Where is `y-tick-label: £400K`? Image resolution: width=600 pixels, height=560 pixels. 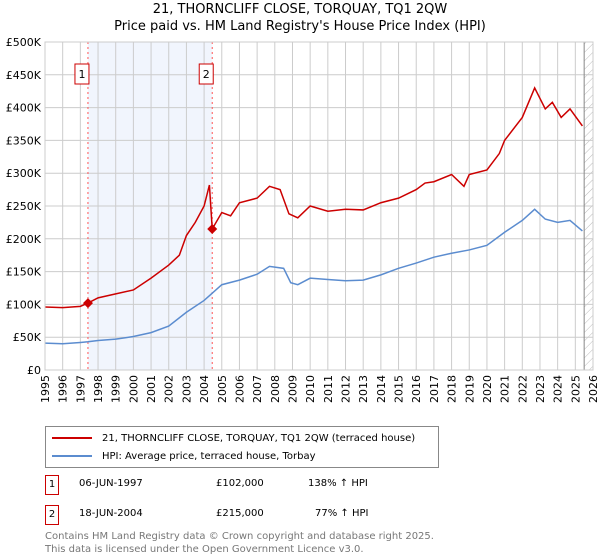
y-tick-label: £400K is located at coordinates (24, 108).